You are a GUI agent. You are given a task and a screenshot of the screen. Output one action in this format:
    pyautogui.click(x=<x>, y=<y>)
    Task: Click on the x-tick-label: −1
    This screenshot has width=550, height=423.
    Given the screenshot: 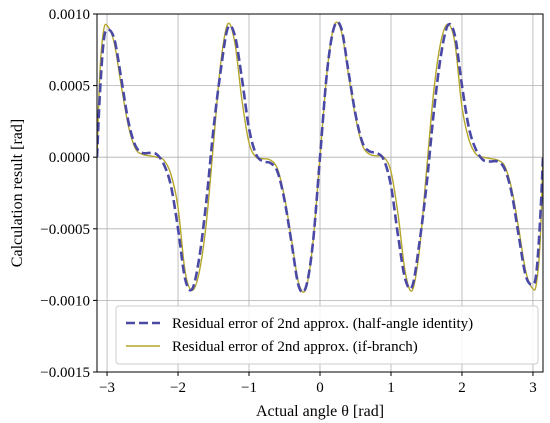 What is the action you would take?
    pyautogui.click(x=249, y=388)
    